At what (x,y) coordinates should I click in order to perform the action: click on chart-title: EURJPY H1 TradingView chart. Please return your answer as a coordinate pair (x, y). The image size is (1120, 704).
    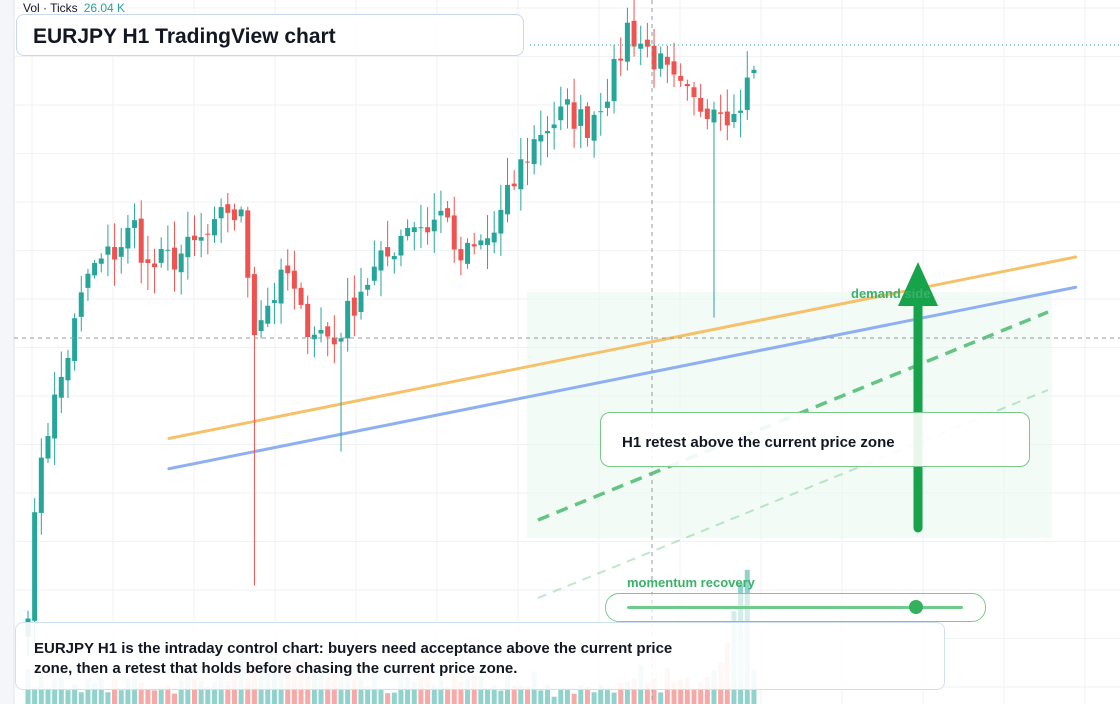
    Looking at the image, I should click on (184, 36).